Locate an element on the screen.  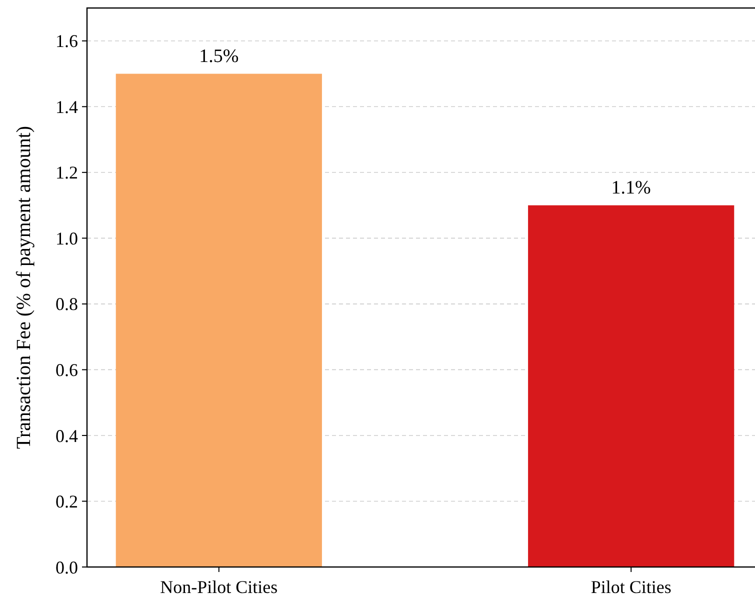
y-tick-label: 0.4 is located at coordinates (67, 436).